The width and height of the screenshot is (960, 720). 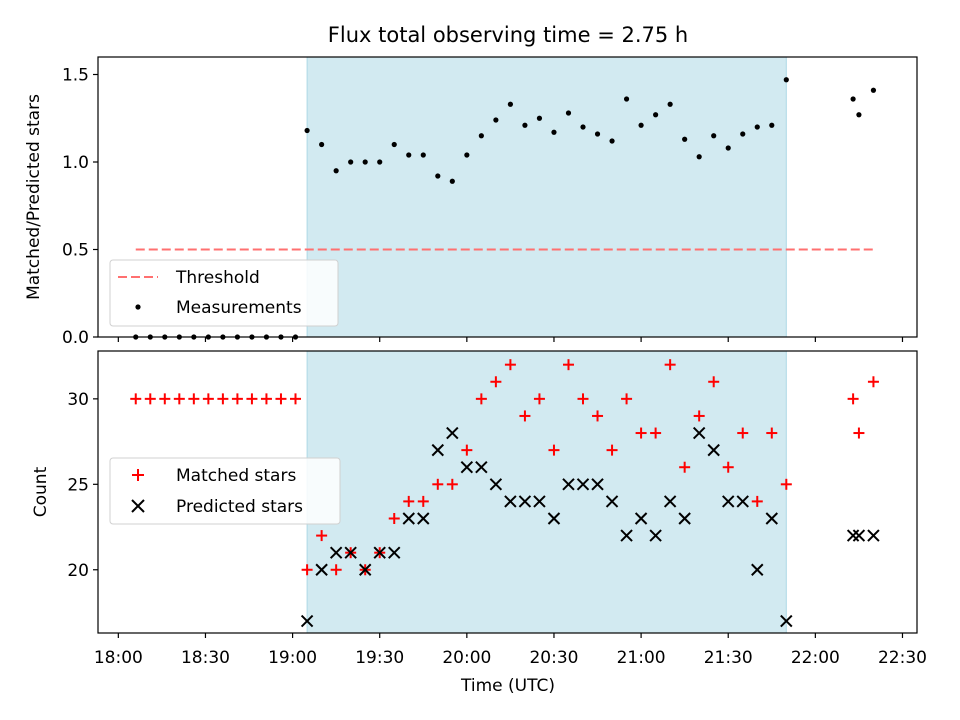 I want to click on x-tick-label: 22:00, so click(x=815, y=658).